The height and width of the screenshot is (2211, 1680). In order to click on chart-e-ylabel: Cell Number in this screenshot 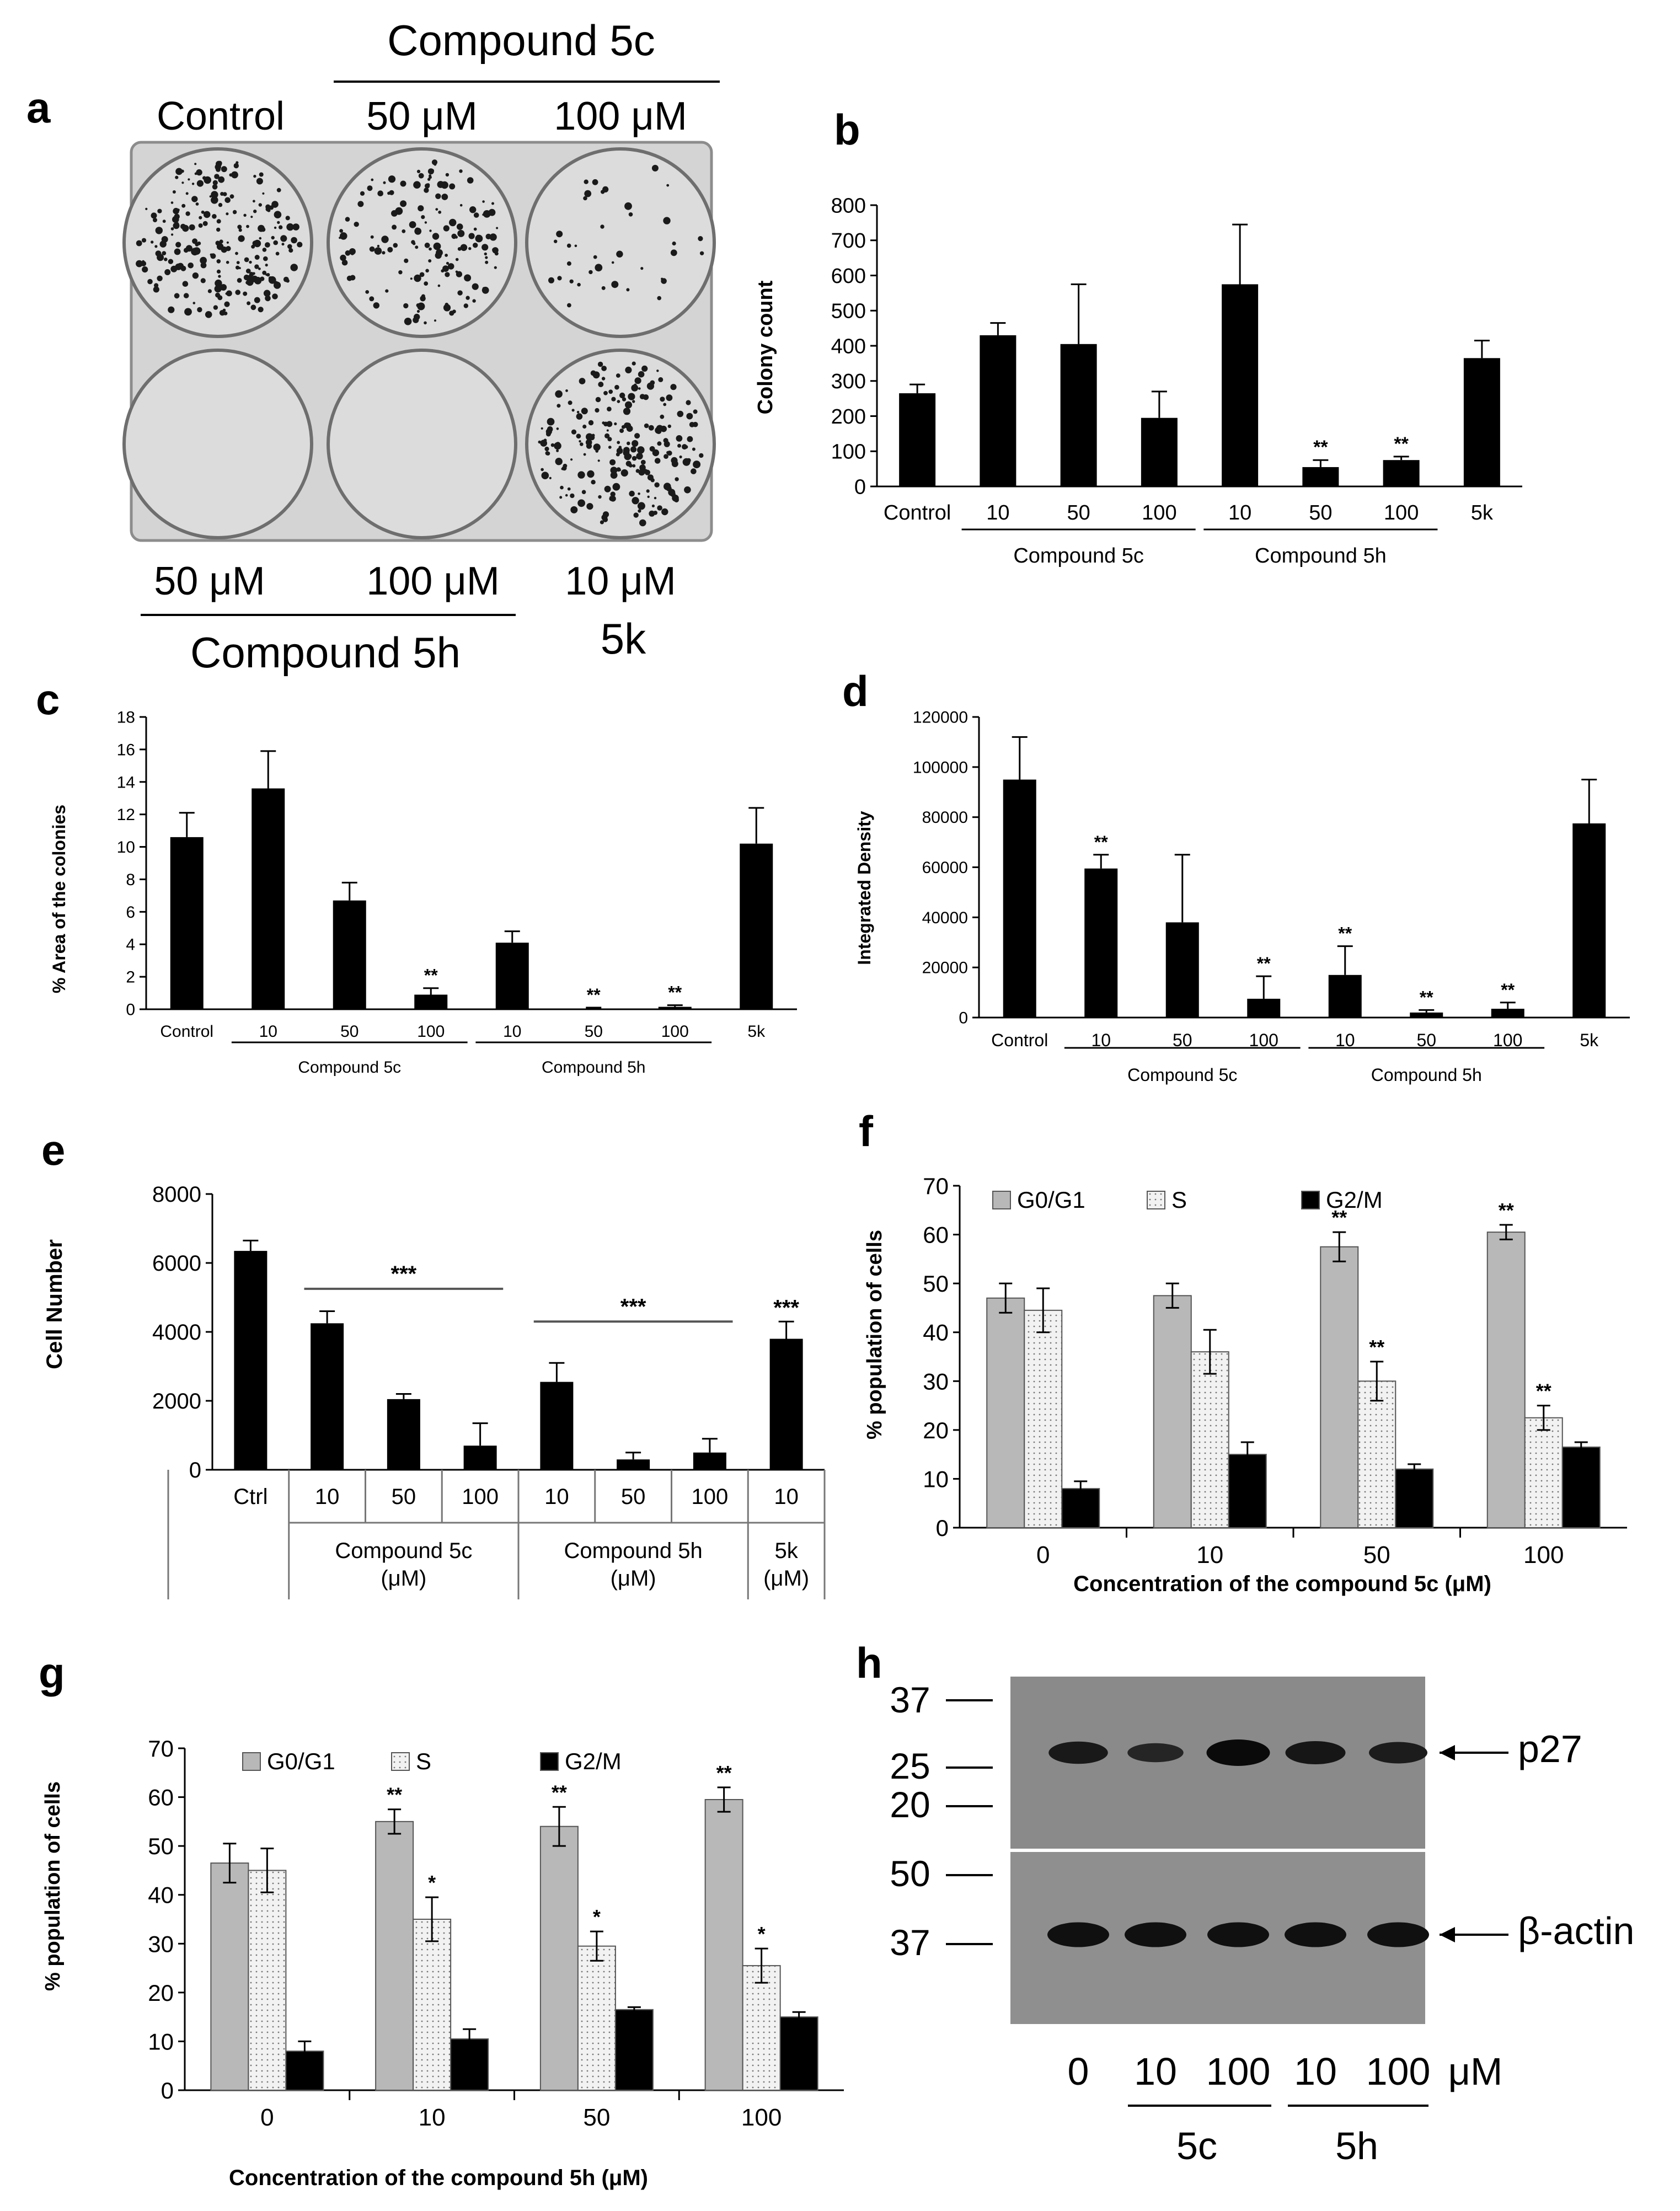, I will do `click(54, 1304)`.